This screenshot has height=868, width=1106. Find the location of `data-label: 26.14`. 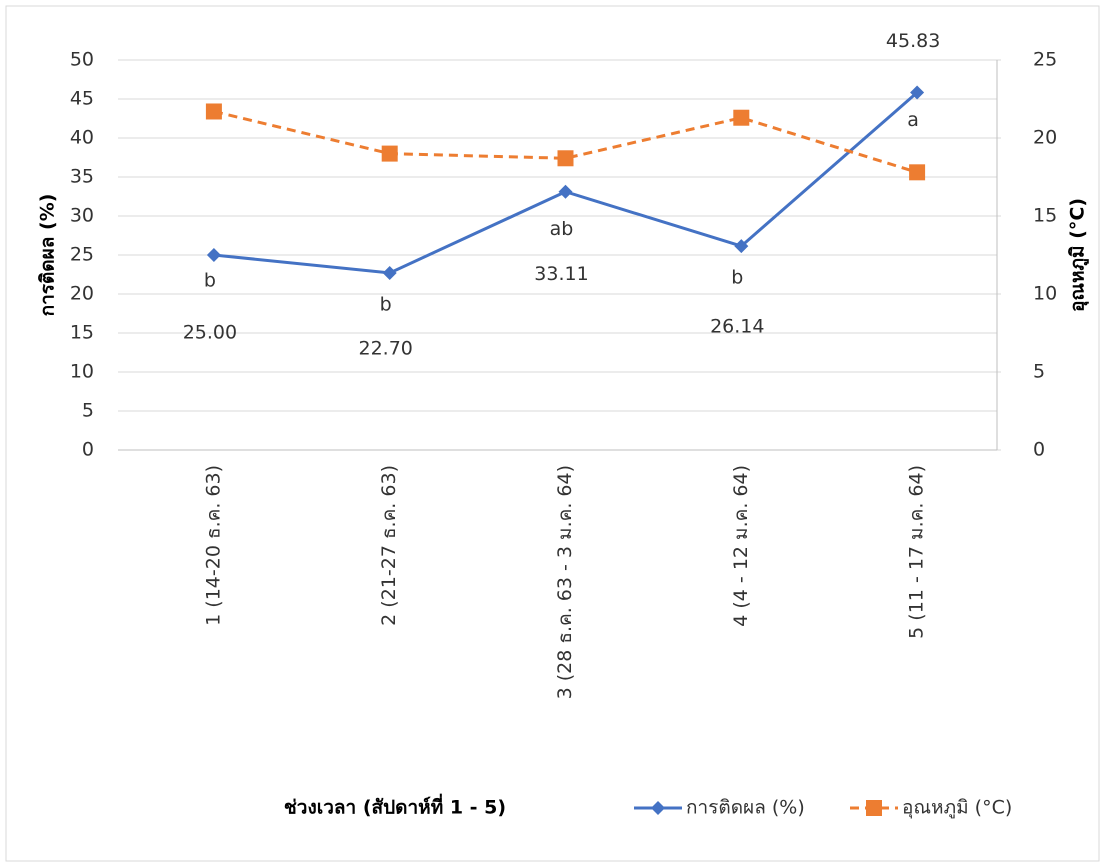

data-label: 26.14 is located at coordinates (737, 327).